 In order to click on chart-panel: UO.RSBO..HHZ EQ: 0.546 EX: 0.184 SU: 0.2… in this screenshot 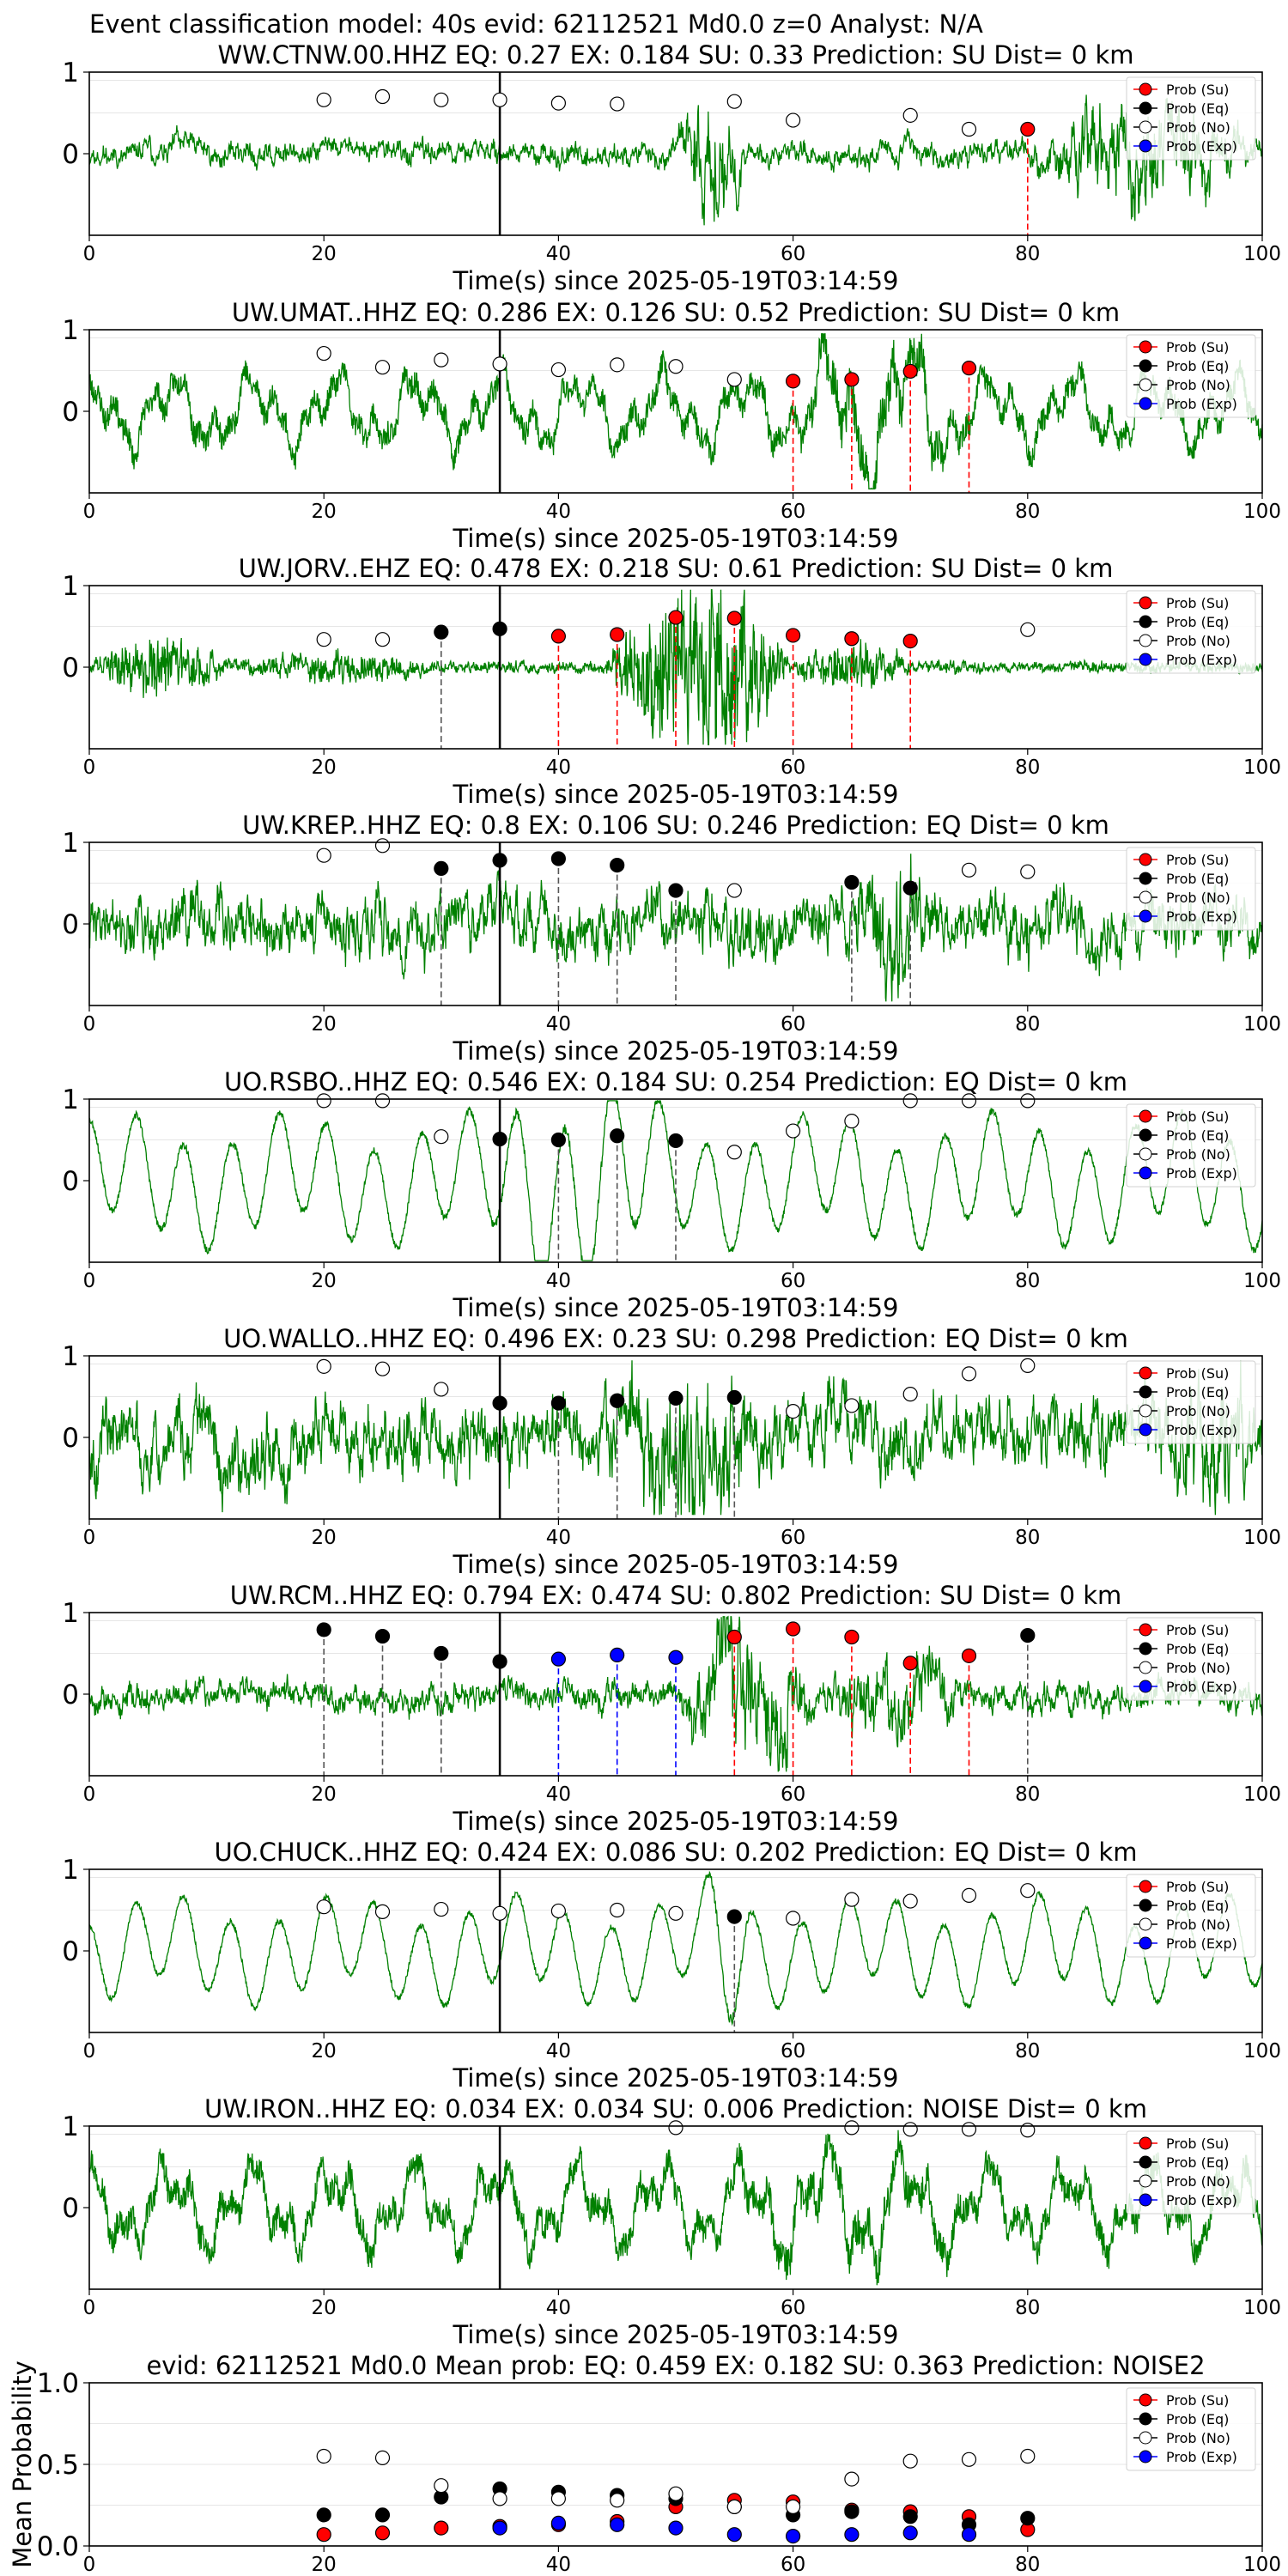, I will do `click(671, 1195)`.